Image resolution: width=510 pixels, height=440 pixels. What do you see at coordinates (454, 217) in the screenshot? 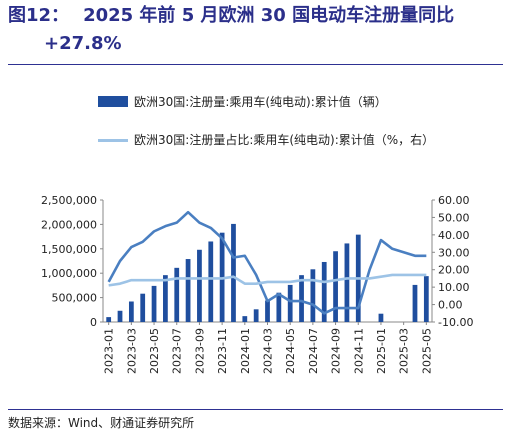
I see `y-right-tick-label: 50.00` at bounding box center [454, 217].